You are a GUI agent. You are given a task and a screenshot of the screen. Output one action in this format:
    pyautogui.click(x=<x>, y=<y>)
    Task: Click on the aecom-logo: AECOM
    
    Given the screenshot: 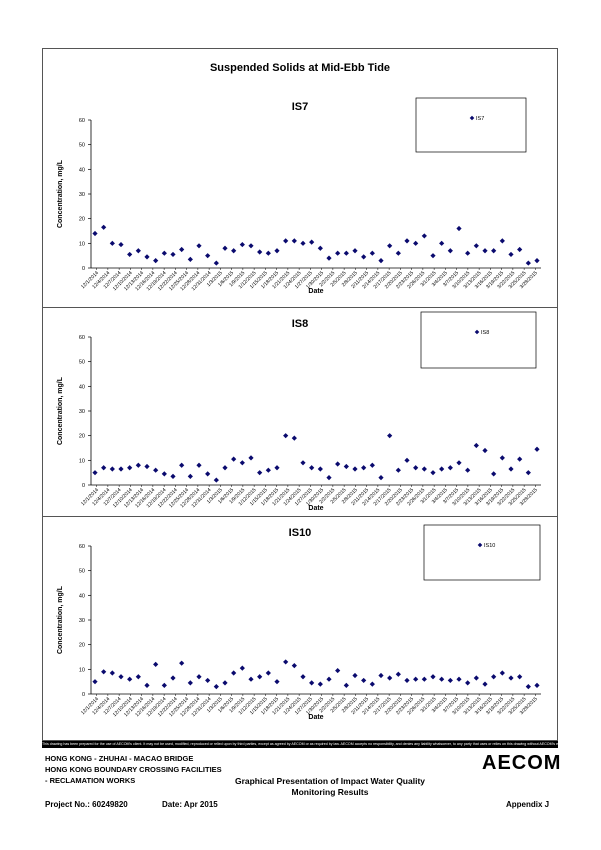 What is the action you would take?
    pyautogui.click(x=522, y=763)
    